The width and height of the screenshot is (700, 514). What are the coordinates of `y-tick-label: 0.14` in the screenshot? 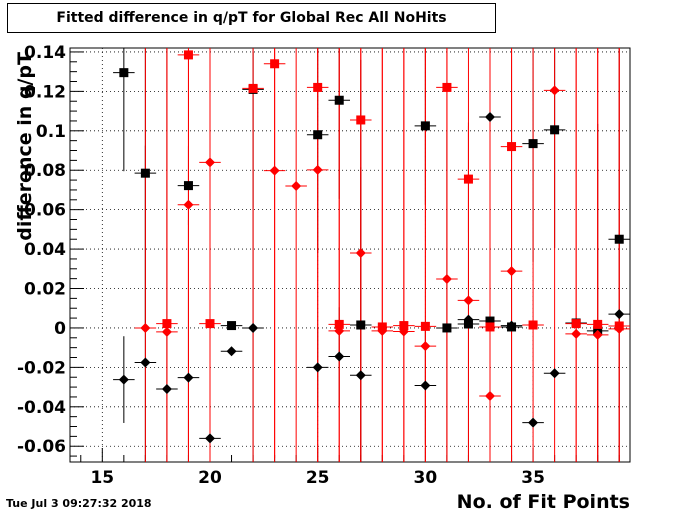 It's located at (45, 53).